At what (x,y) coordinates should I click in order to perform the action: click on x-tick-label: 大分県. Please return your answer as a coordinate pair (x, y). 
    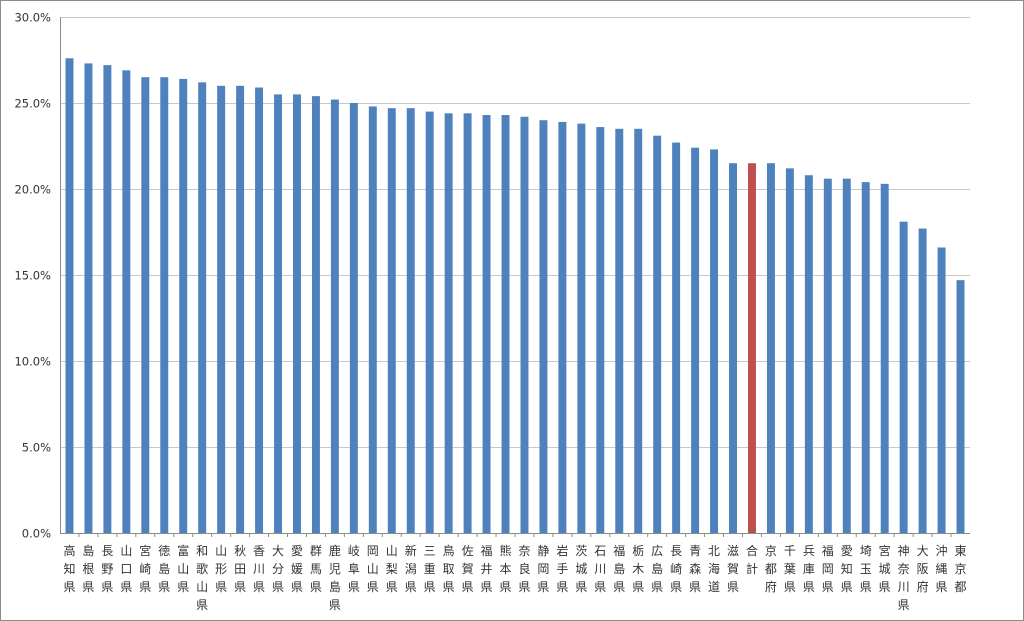
    Looking at the image, I should click on (278, 569).